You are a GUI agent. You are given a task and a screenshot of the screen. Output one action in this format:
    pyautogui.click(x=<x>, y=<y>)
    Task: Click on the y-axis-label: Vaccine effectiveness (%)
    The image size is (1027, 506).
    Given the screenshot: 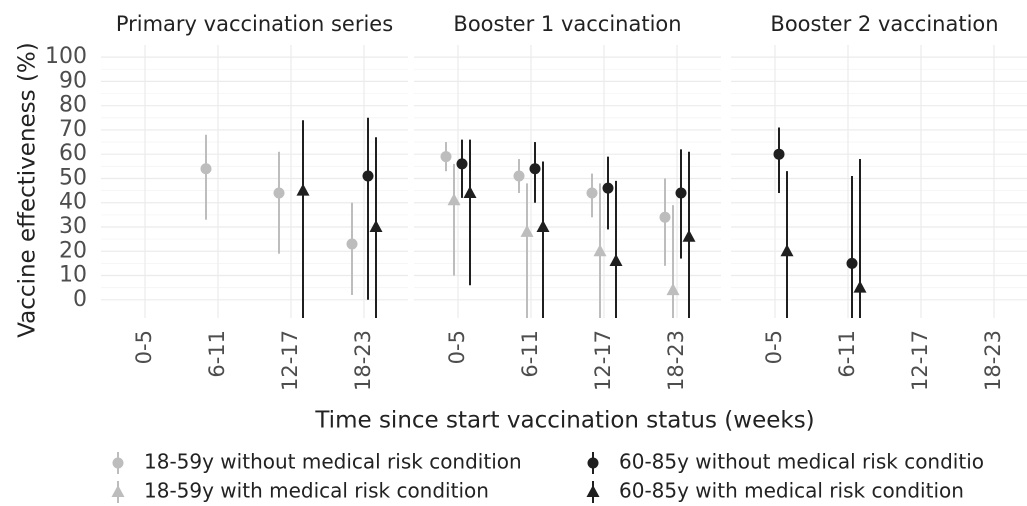 What is the action you would take?
    pyautogui.click(x=28, y=190)
    